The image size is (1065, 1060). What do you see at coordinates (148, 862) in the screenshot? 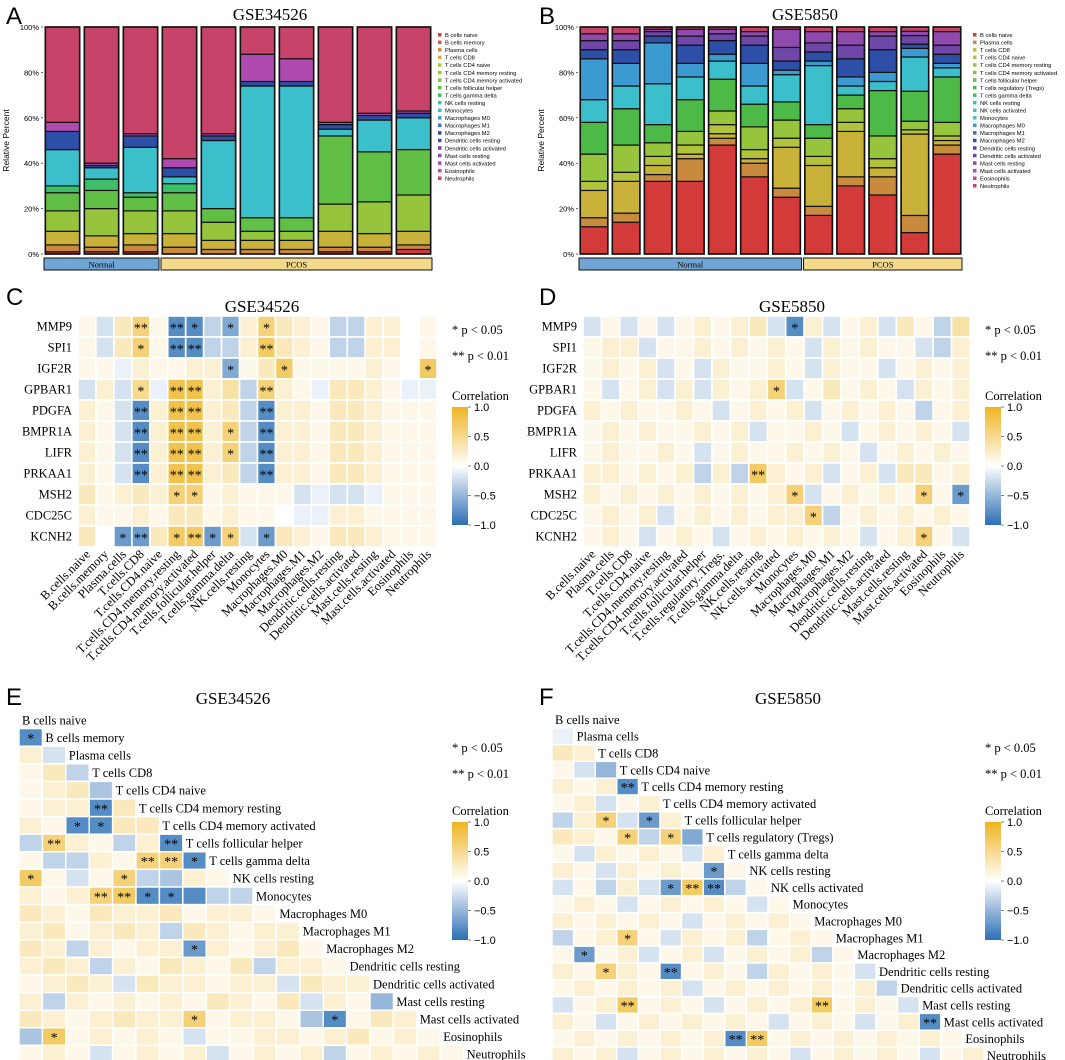
I see `e-significance-mark: **` at bounding box center [148, 862].